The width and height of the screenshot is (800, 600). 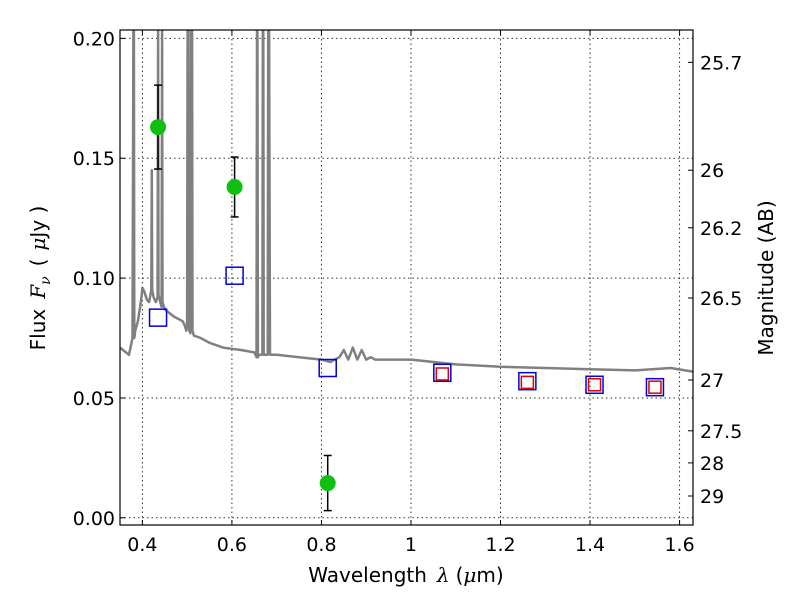 I want to click on y-axis-title-unit-open: (, so click(x=38, y=263).